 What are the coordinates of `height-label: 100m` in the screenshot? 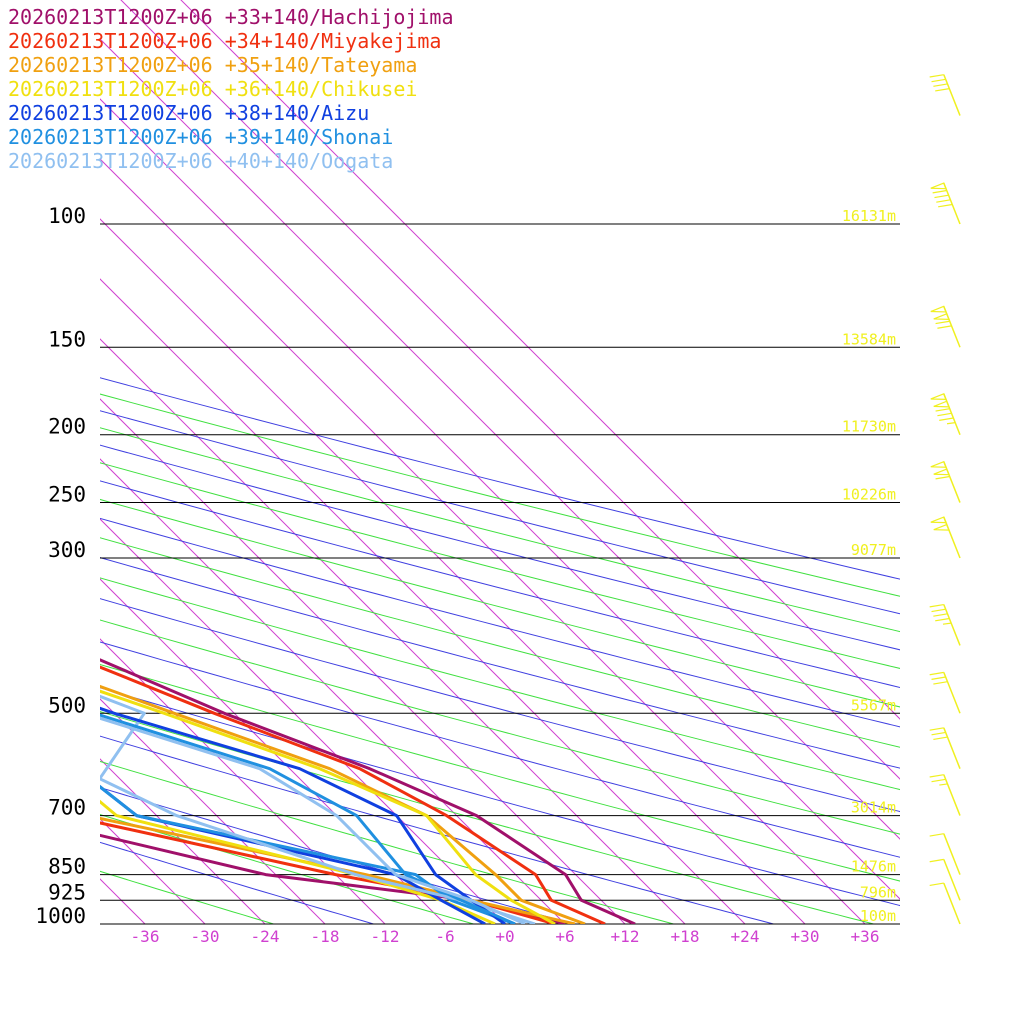 It's located at (878, 916).